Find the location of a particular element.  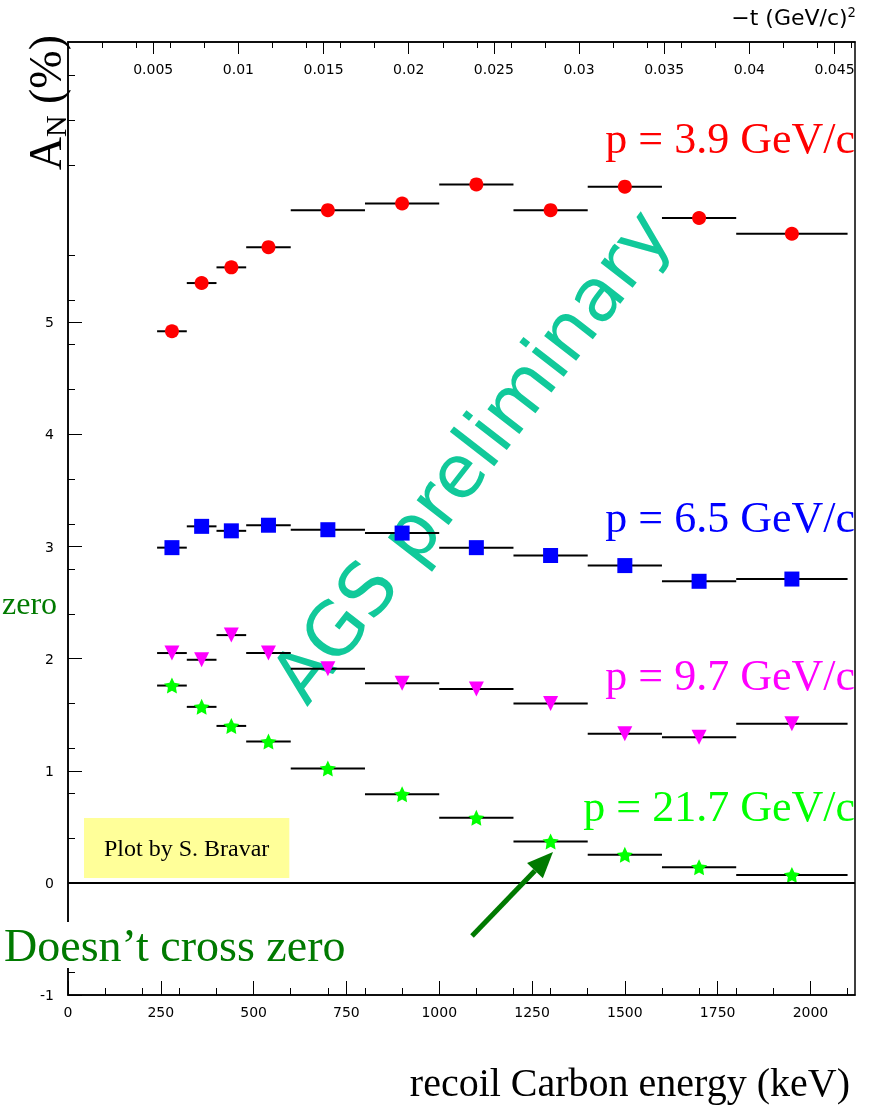

x-tick-label: 750 is located at coordinates (346, 1012).